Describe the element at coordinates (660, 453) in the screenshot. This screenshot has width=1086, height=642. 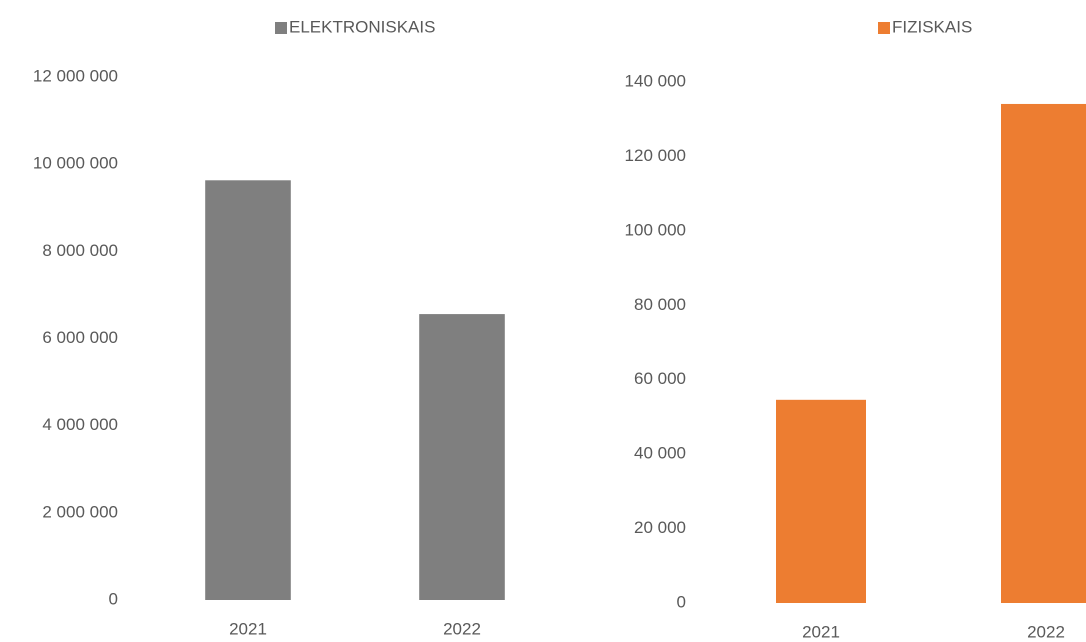
I see `y-tick-label: 40 000` at that location.